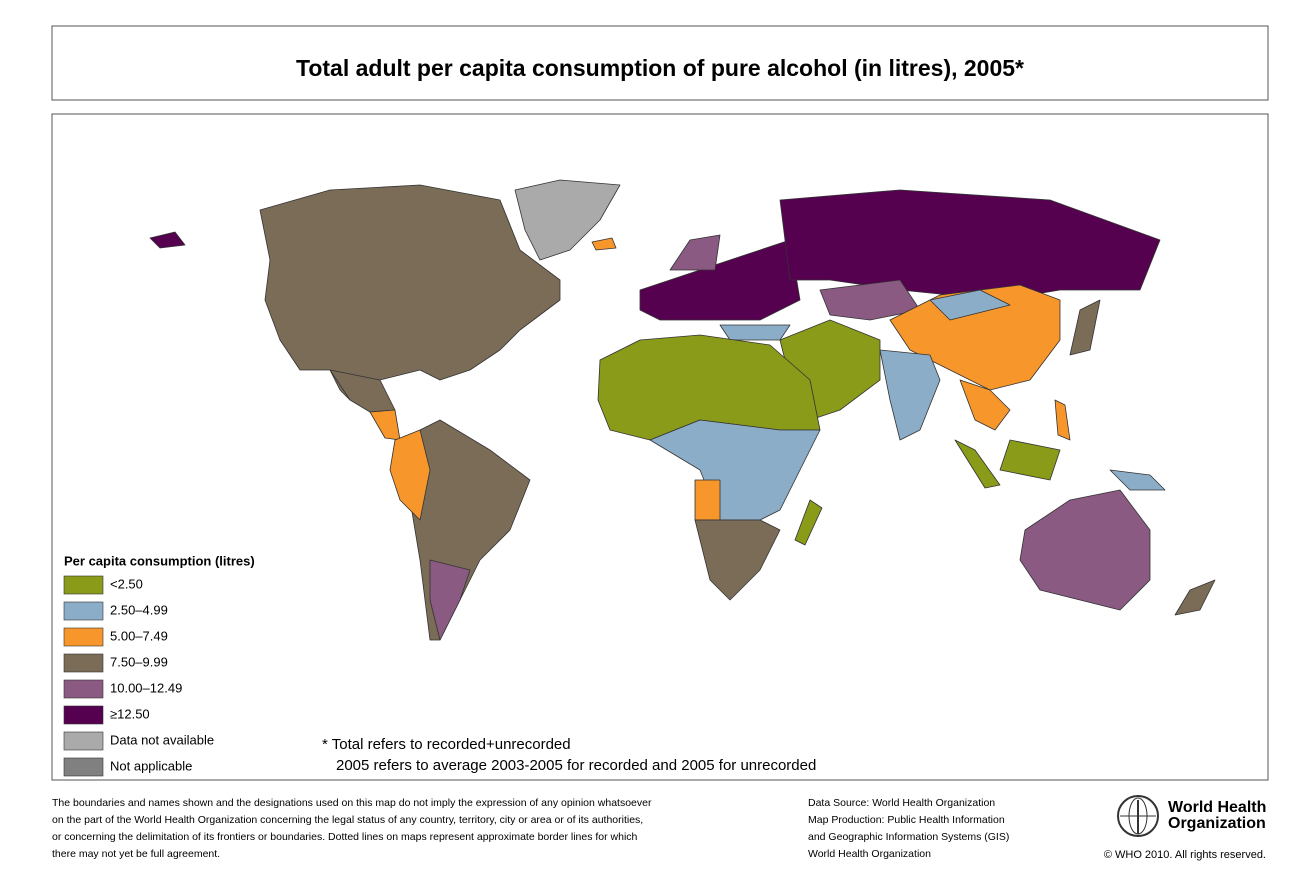 Image resolution: width=1316 pixels, height=882 pixels. Describe the element at coordinates (977, 464) in the screenshot. I see `sumatra` at that location.